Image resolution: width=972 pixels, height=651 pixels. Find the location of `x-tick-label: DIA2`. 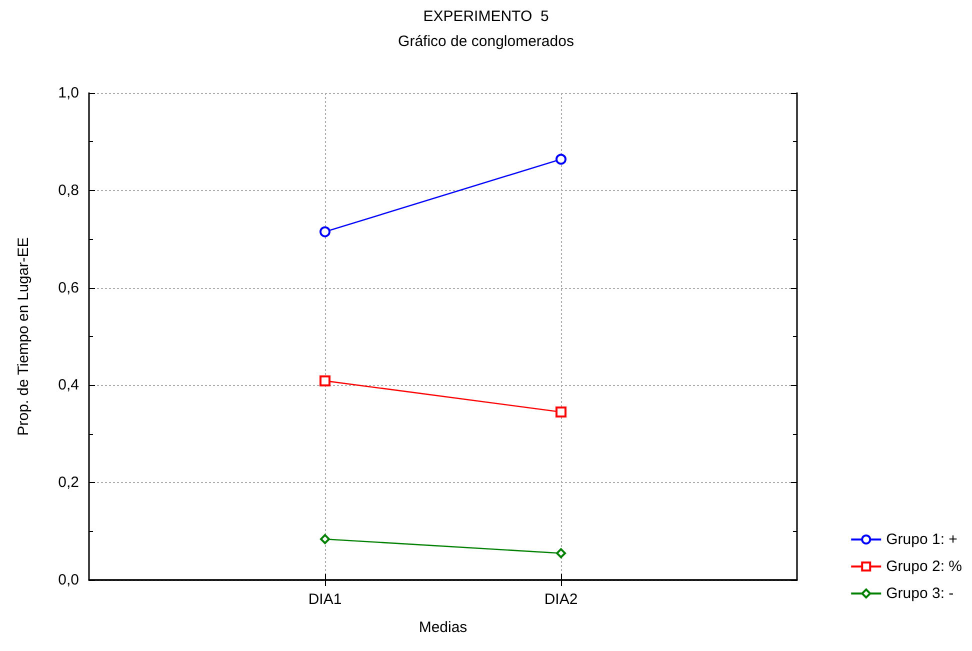

x-tick-label: DIA2 is located at coordinates (561, 599).